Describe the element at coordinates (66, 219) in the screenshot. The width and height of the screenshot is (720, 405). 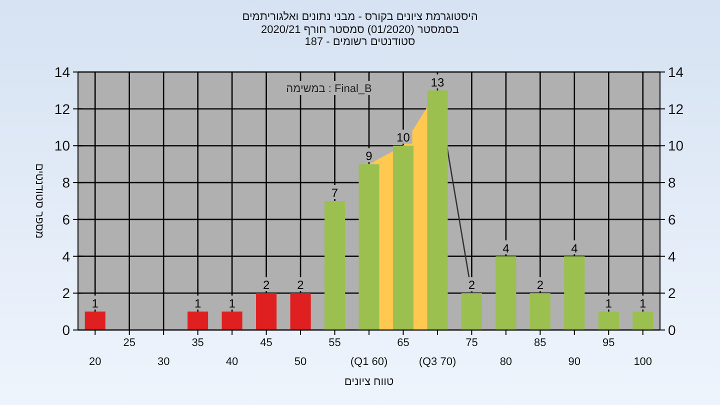
I see `y-tick-label: 6` at that location.